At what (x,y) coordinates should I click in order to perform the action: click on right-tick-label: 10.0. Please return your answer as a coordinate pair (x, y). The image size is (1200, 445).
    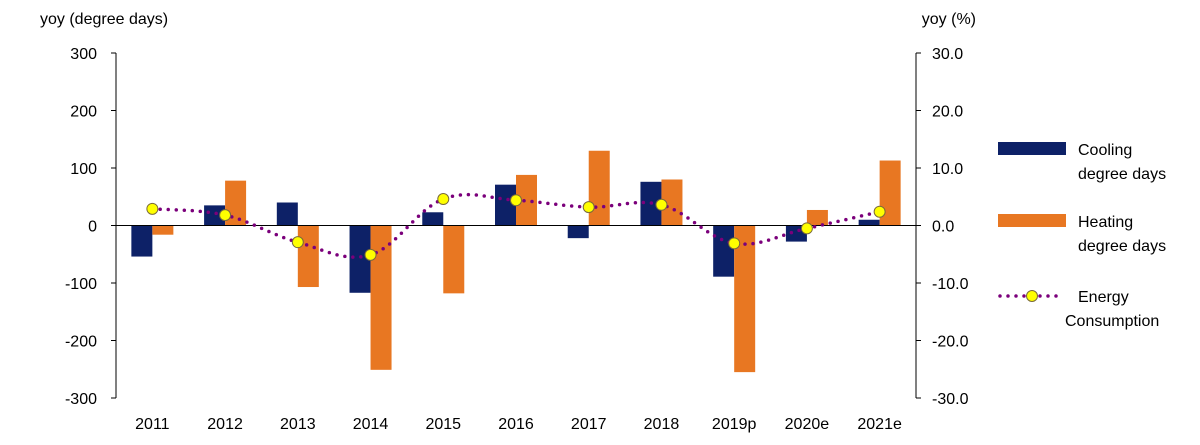
    Looking at the image, I should click on (947, 169).